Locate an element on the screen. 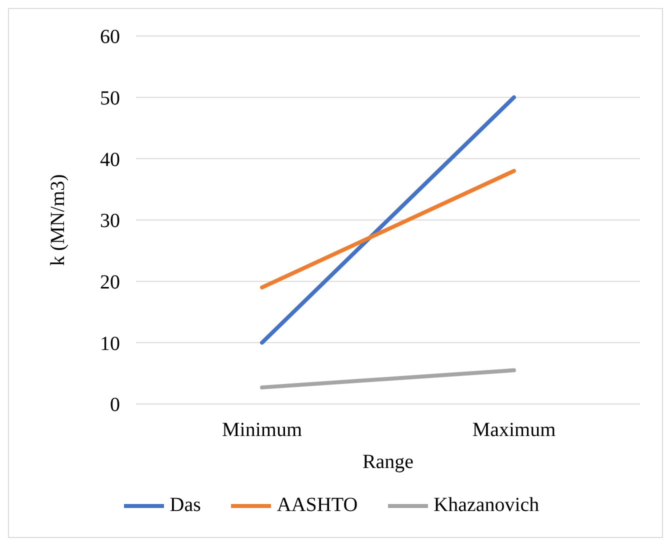 The height and width of the screenshot is (546, 671). legend-label: Das is located at coordinates (185, 505).